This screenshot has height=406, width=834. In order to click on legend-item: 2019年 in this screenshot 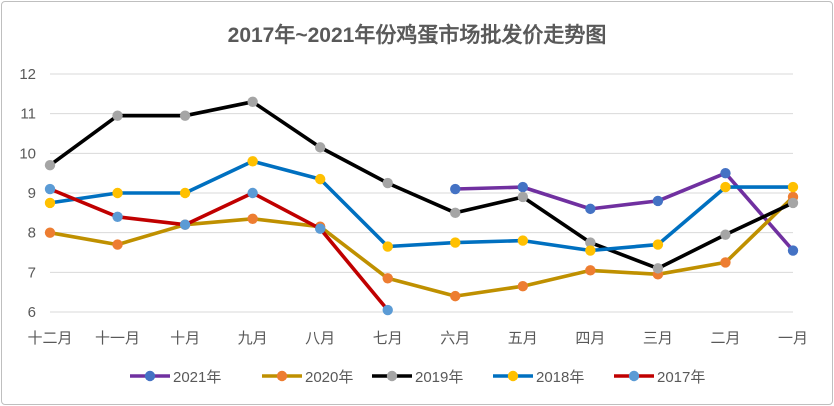, I will do `click(417, 377)`.